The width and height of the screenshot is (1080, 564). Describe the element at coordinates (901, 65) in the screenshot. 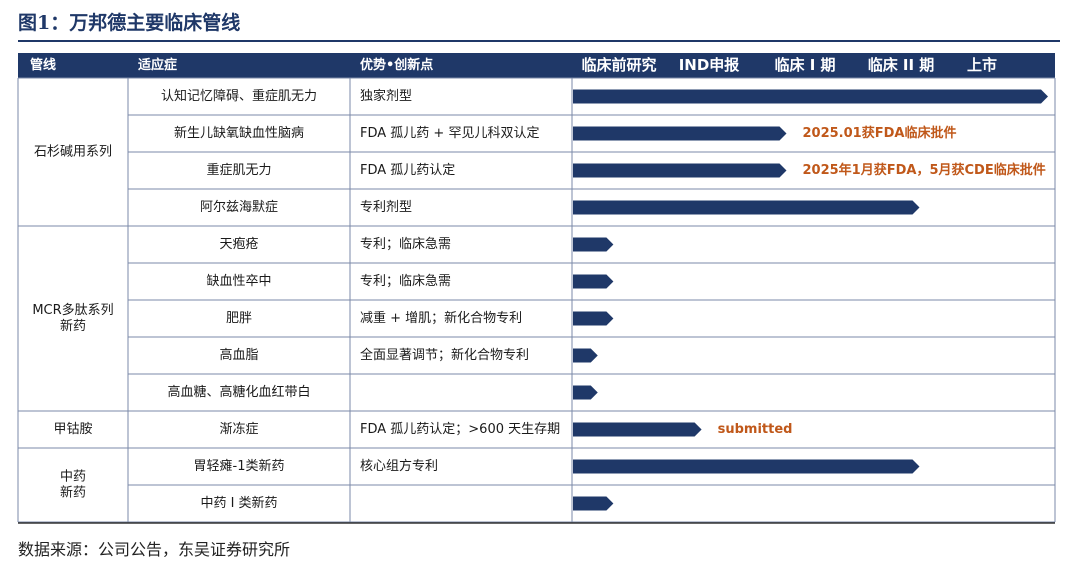

I see `stage-label: 临床 II 期` at that location.